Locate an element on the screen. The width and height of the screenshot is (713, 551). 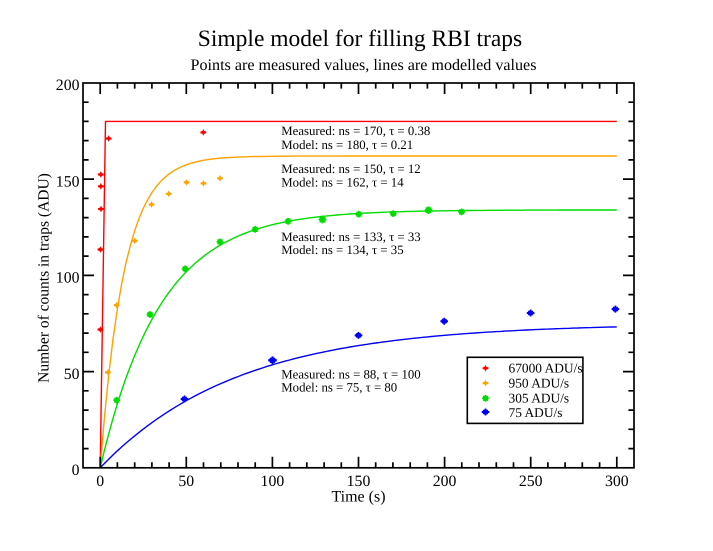
svg-text:Number of counts in traps (ADU: Number of counts in traps (ADU) is located at coordinates (44, 278).